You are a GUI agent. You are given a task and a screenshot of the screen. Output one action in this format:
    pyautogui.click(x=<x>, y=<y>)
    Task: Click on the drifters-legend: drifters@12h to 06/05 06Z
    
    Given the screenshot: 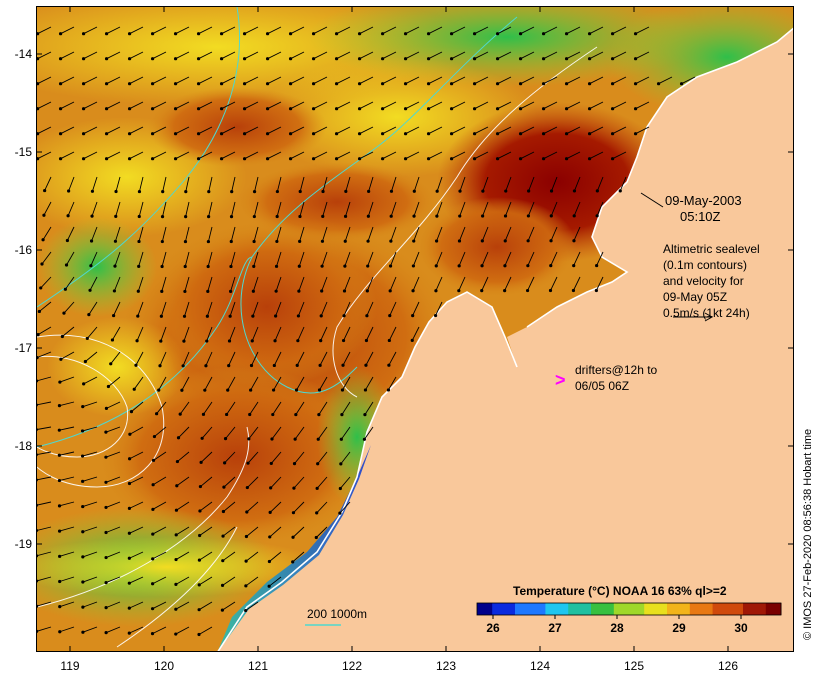 What is the action you would take?
    pyautogui.click(x=616, y=378)
    